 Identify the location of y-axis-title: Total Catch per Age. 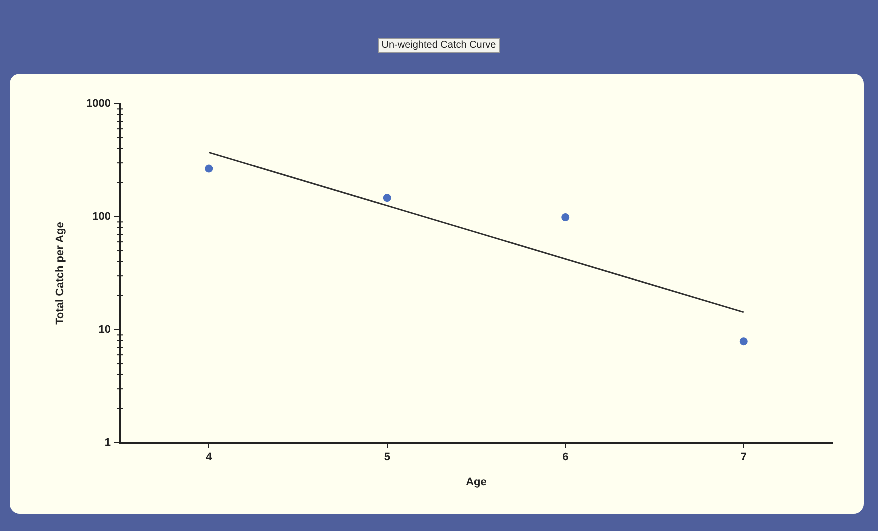
(60, 273).